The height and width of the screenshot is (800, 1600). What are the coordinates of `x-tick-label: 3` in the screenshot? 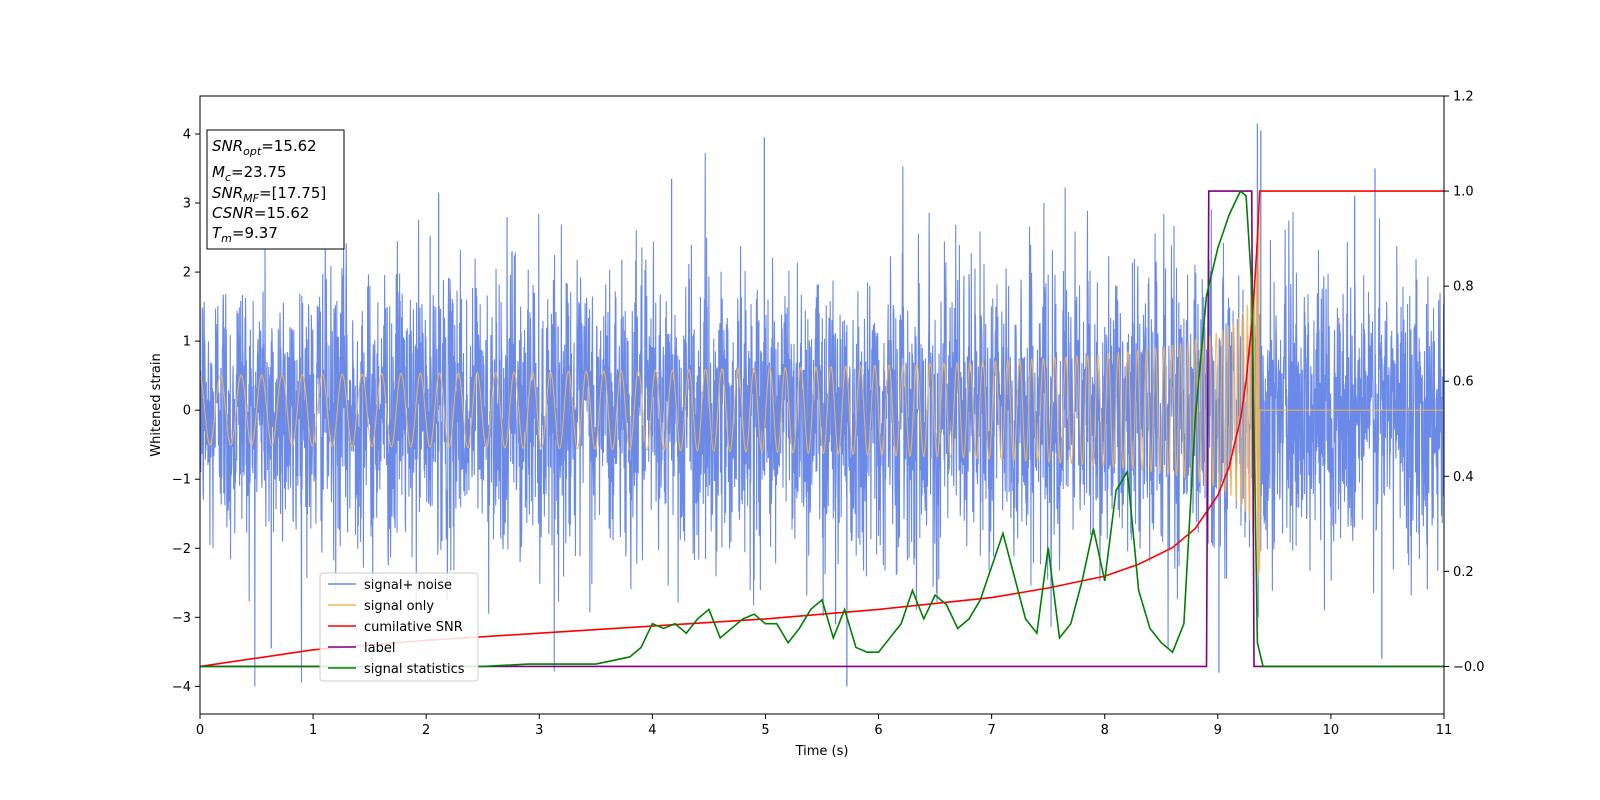 It's located at (539, 730).